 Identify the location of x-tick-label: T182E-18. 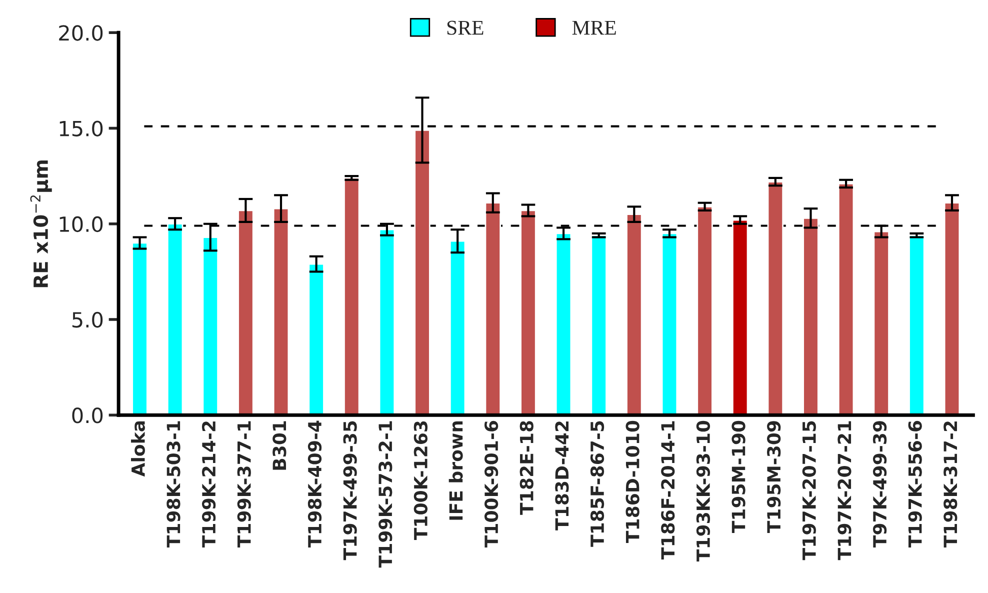
(527, 468).